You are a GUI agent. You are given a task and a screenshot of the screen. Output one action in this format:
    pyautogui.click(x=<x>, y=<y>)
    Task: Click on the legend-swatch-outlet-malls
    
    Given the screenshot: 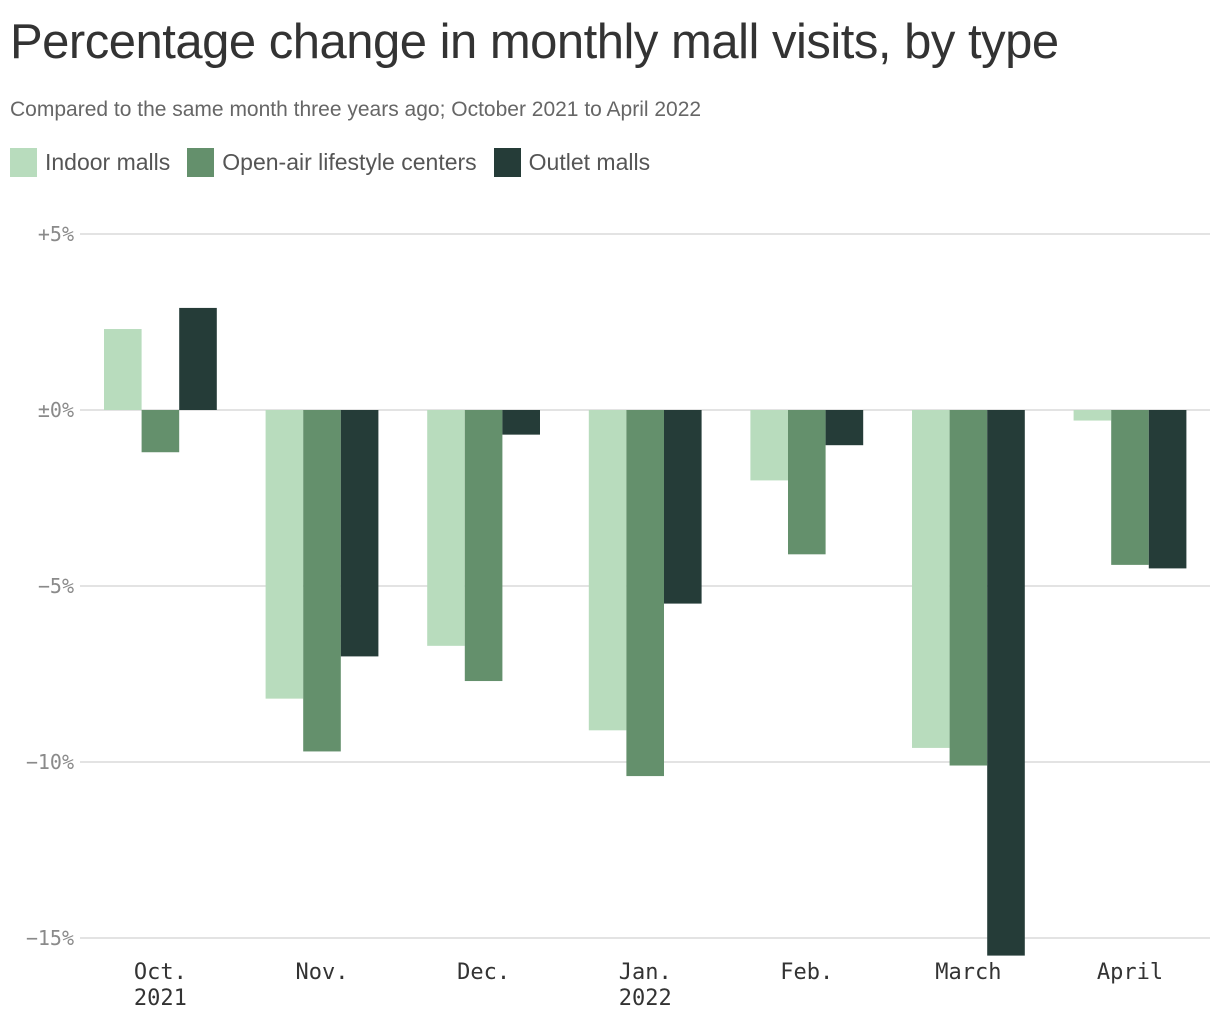 What is the action you would take?
    pyautogui.click(x=507, y=162)
    